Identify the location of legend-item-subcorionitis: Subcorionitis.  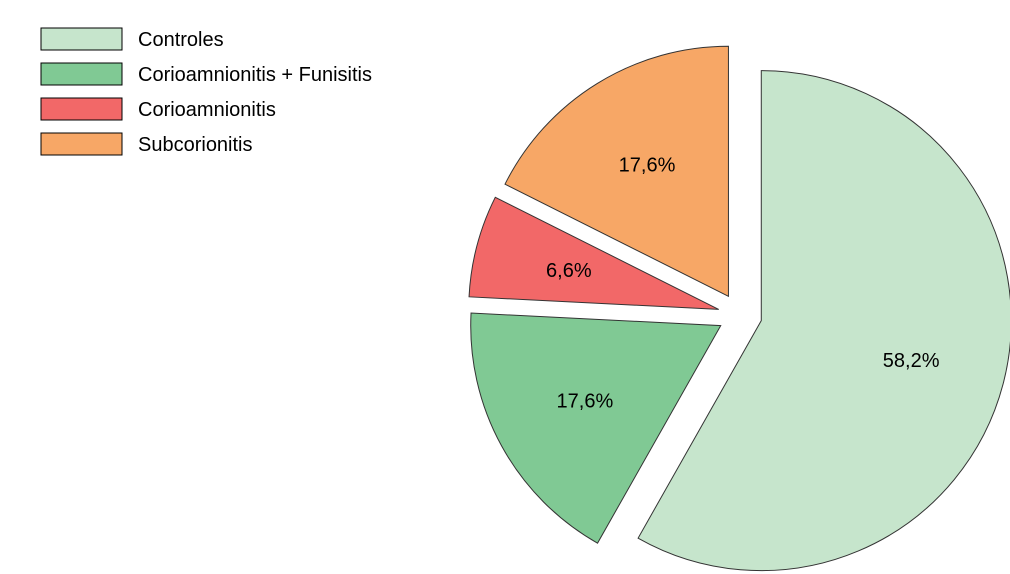
(146, 144).